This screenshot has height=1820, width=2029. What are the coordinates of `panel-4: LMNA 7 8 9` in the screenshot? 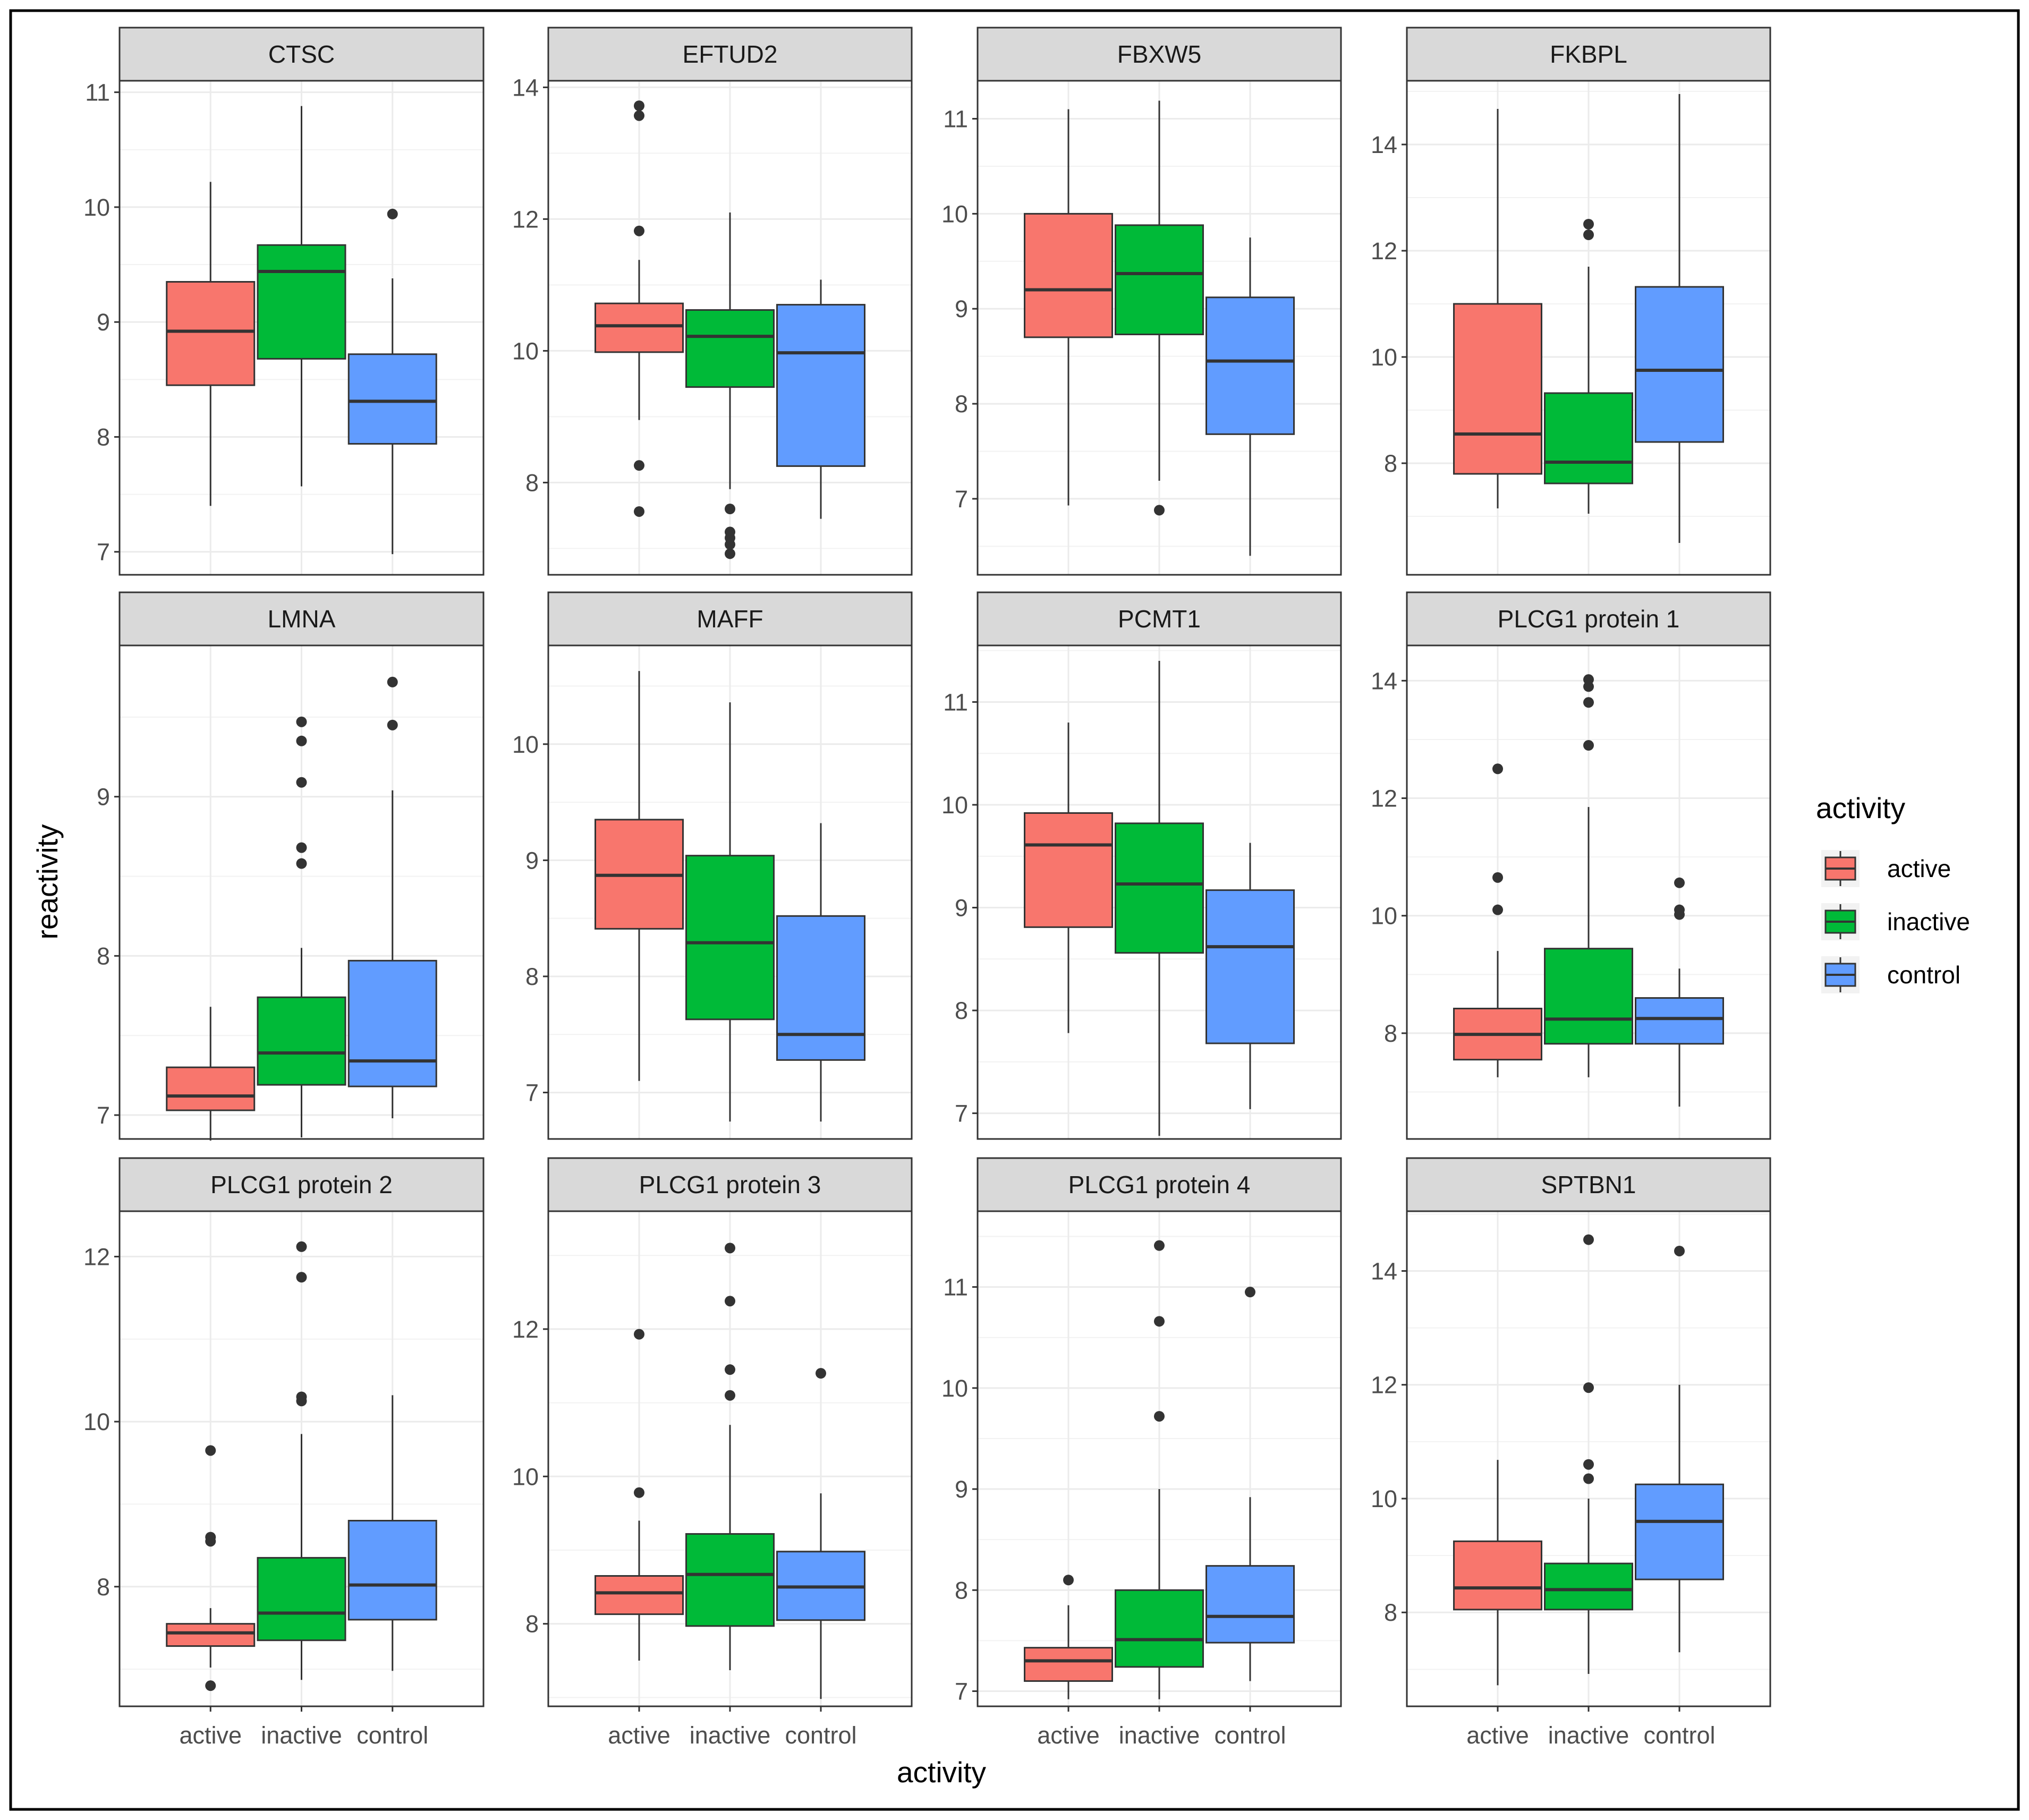 It's located at (291, 866).